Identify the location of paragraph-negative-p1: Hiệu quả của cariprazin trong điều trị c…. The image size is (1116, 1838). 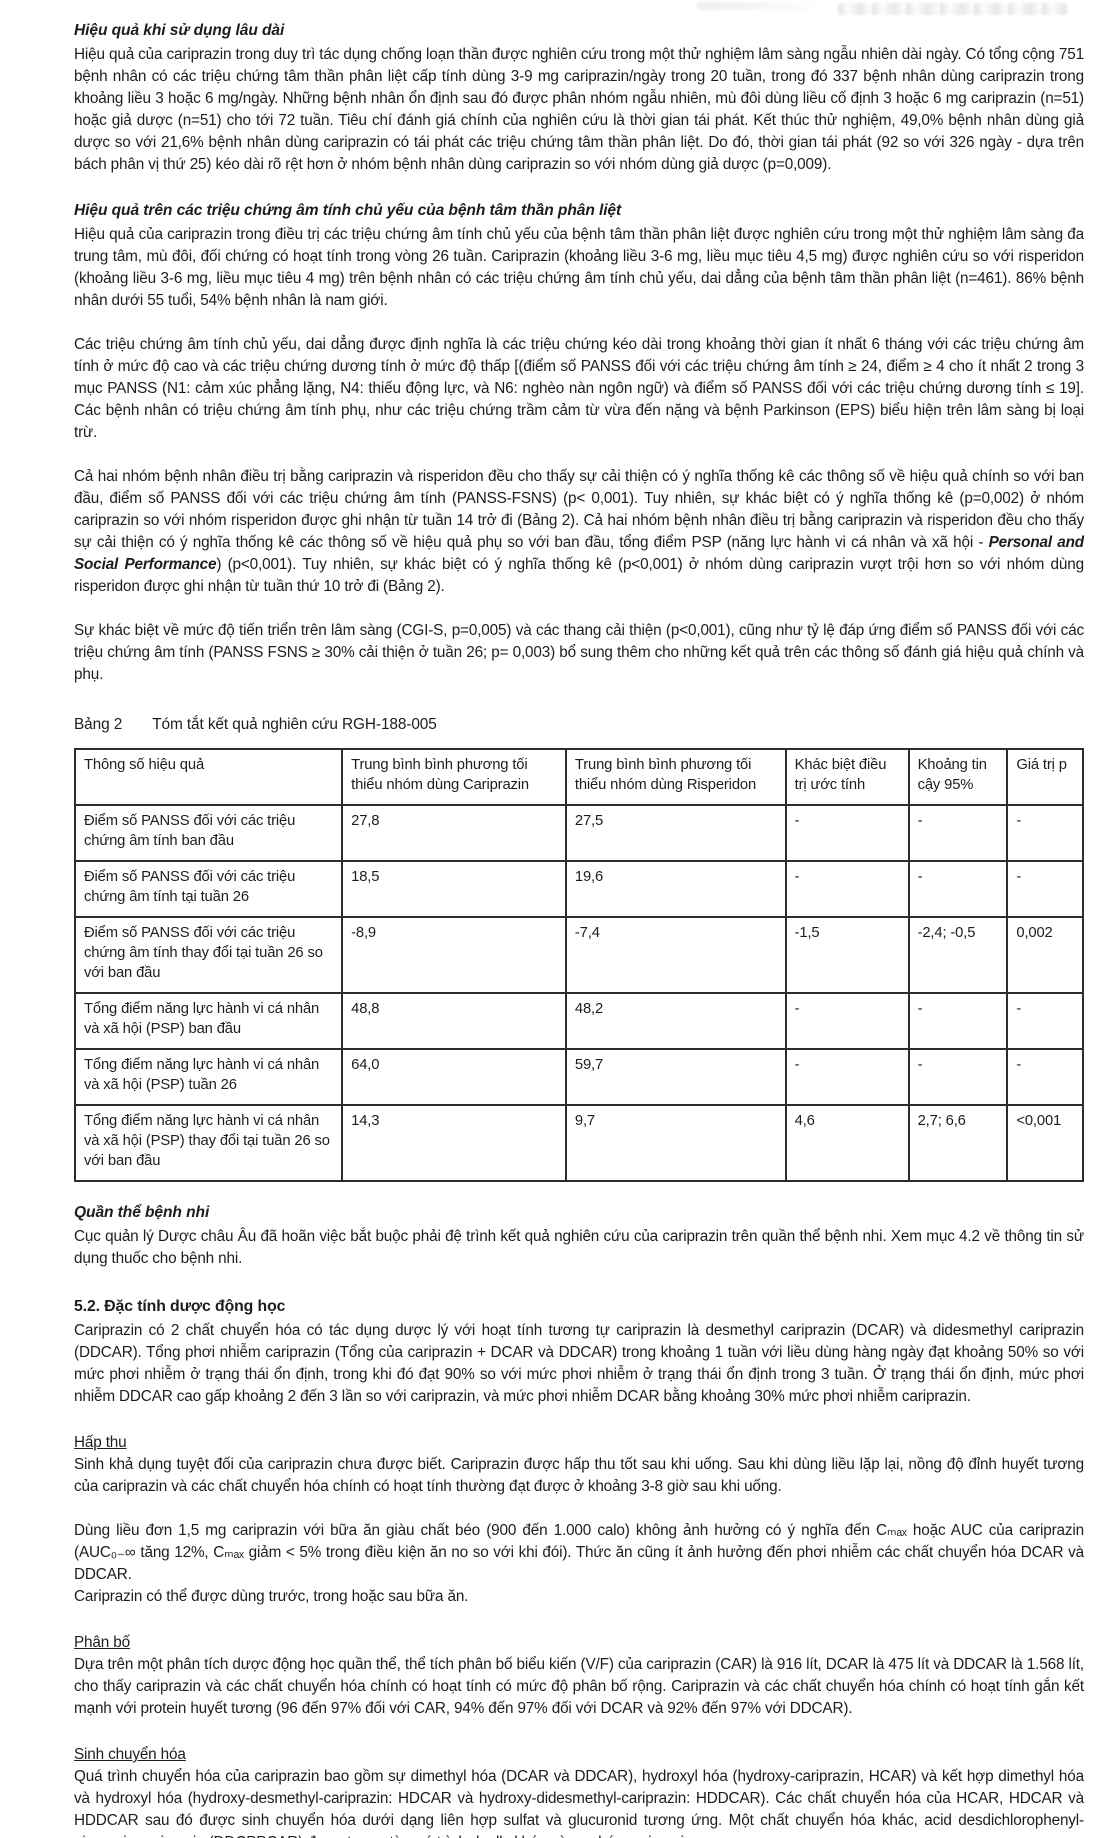
(579, 267).